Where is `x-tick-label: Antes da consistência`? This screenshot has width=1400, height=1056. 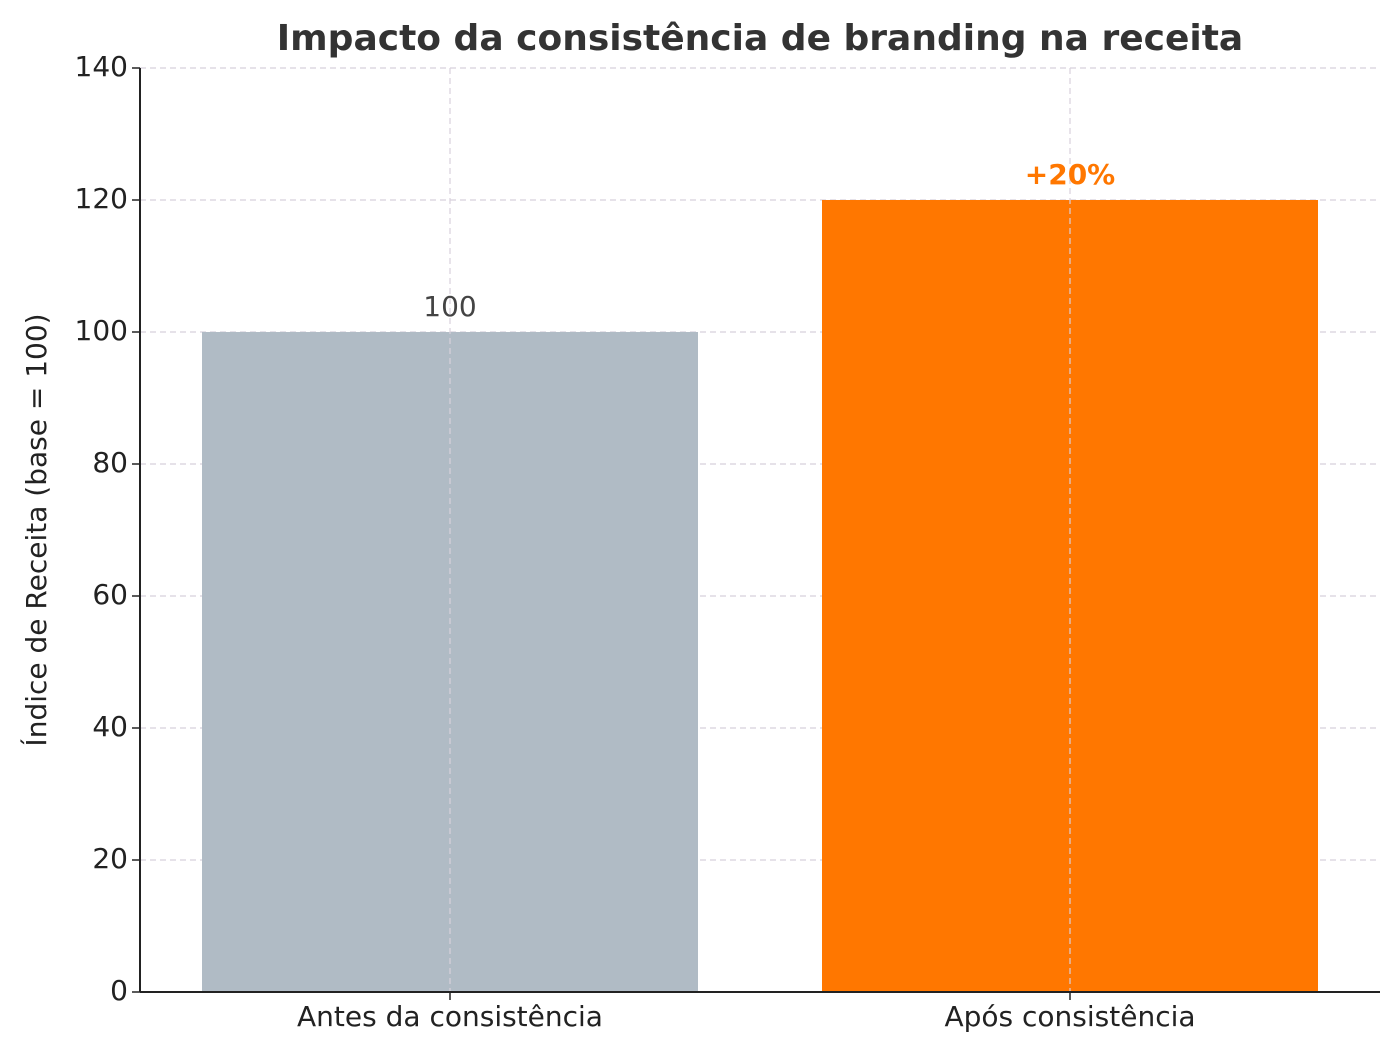
x-tick-label: Antes da consistência is located at coordinates (450, 1016).